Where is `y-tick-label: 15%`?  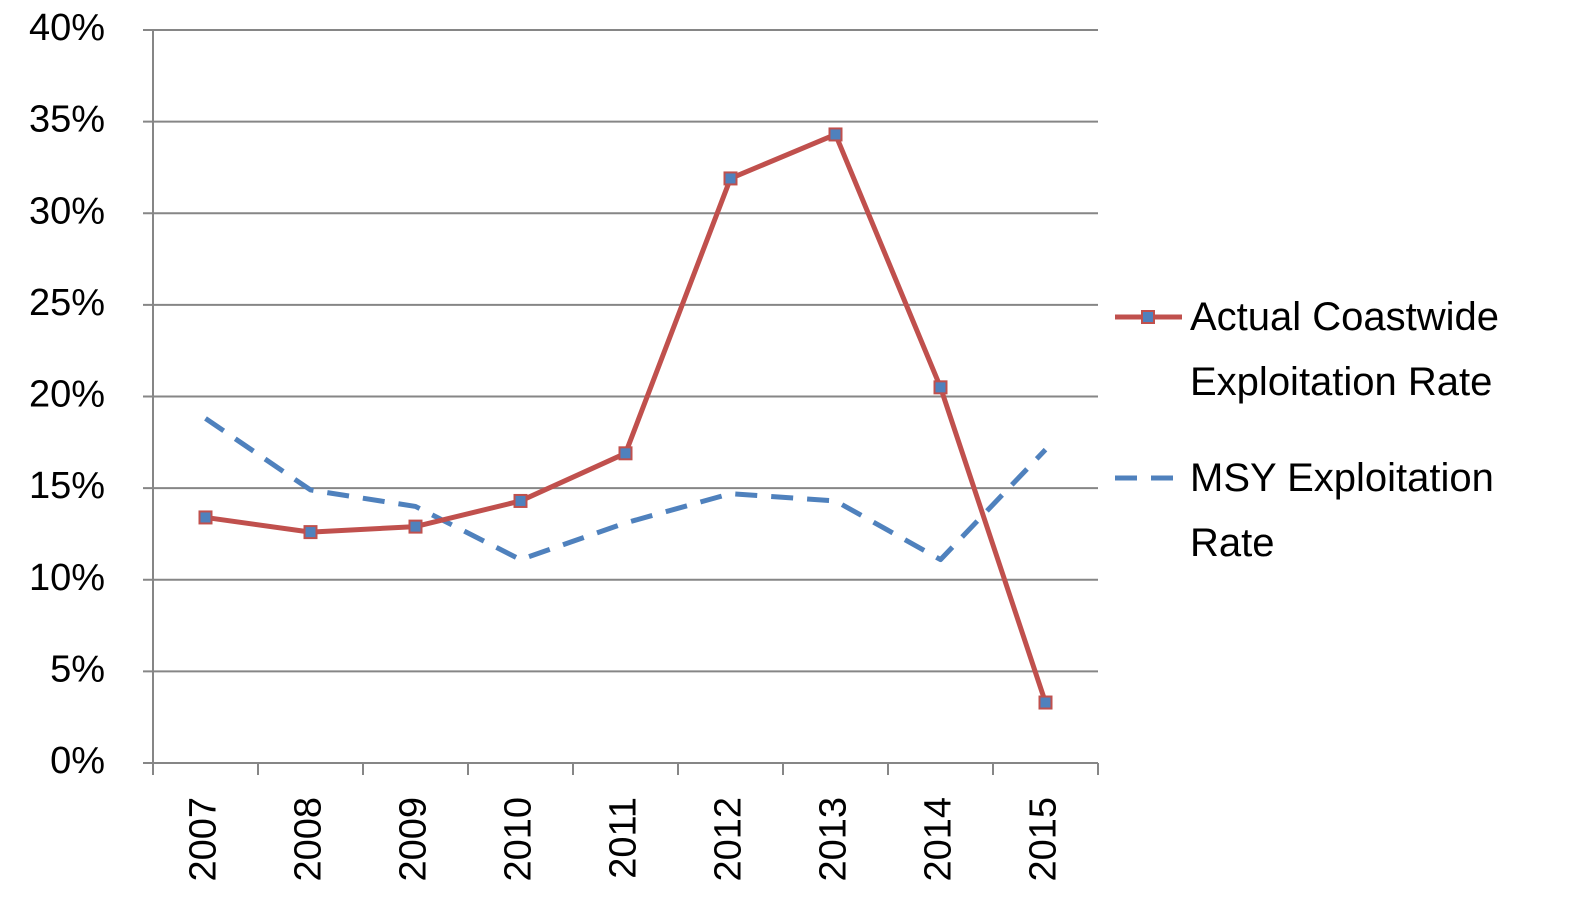 y-tick-label: 15% is located at coordinates (67, 486).